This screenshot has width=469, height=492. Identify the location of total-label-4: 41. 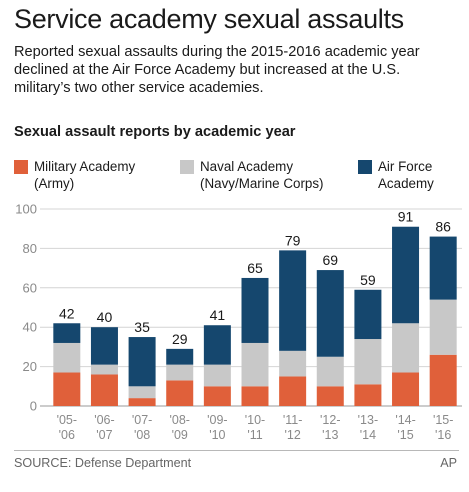
(218, 315).